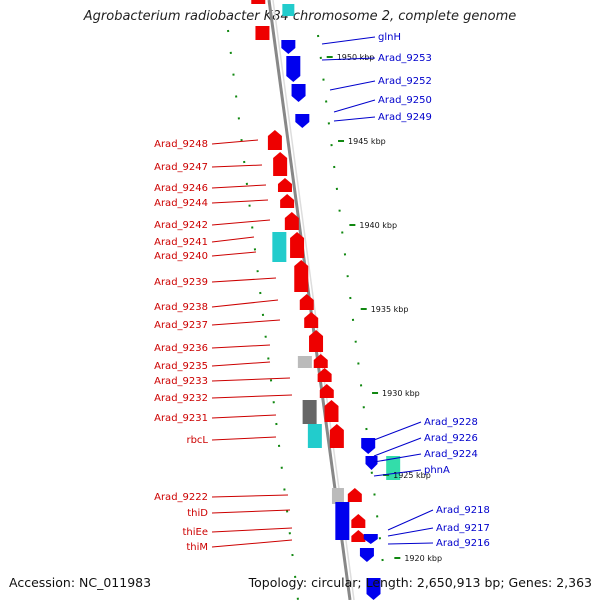  I want to click on right-gene-label: glnH, so click(389, 37).